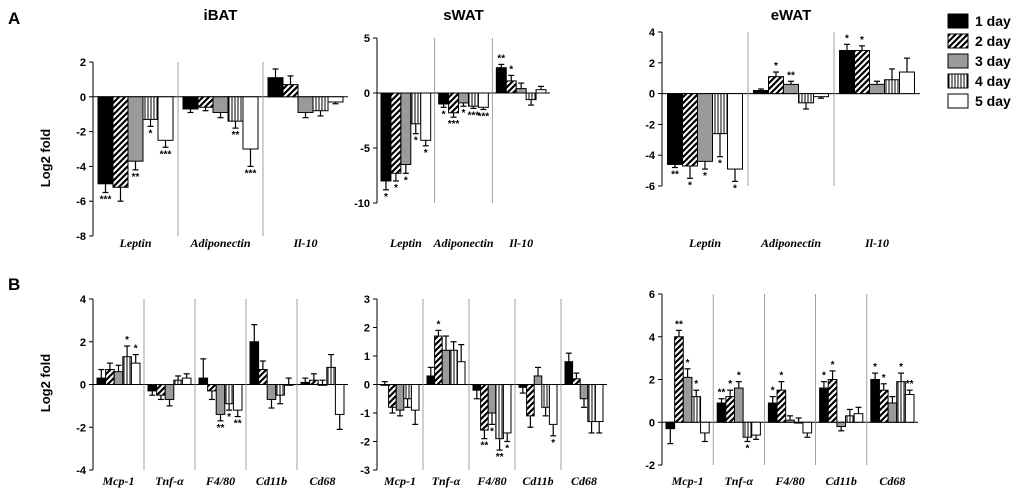 The height and width of the screenshot is (495, 1024). Describe the element at coordinates (271, 392) in the screenshot. I see `bar-b-ibat-cd11b-3-day` at that location.